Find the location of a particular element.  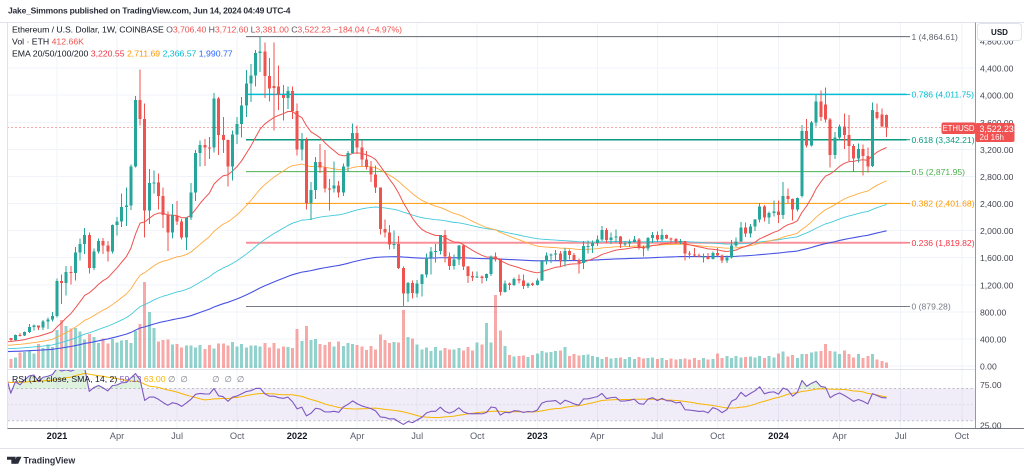

svg-text: USD is located at coordinates (999, 32).